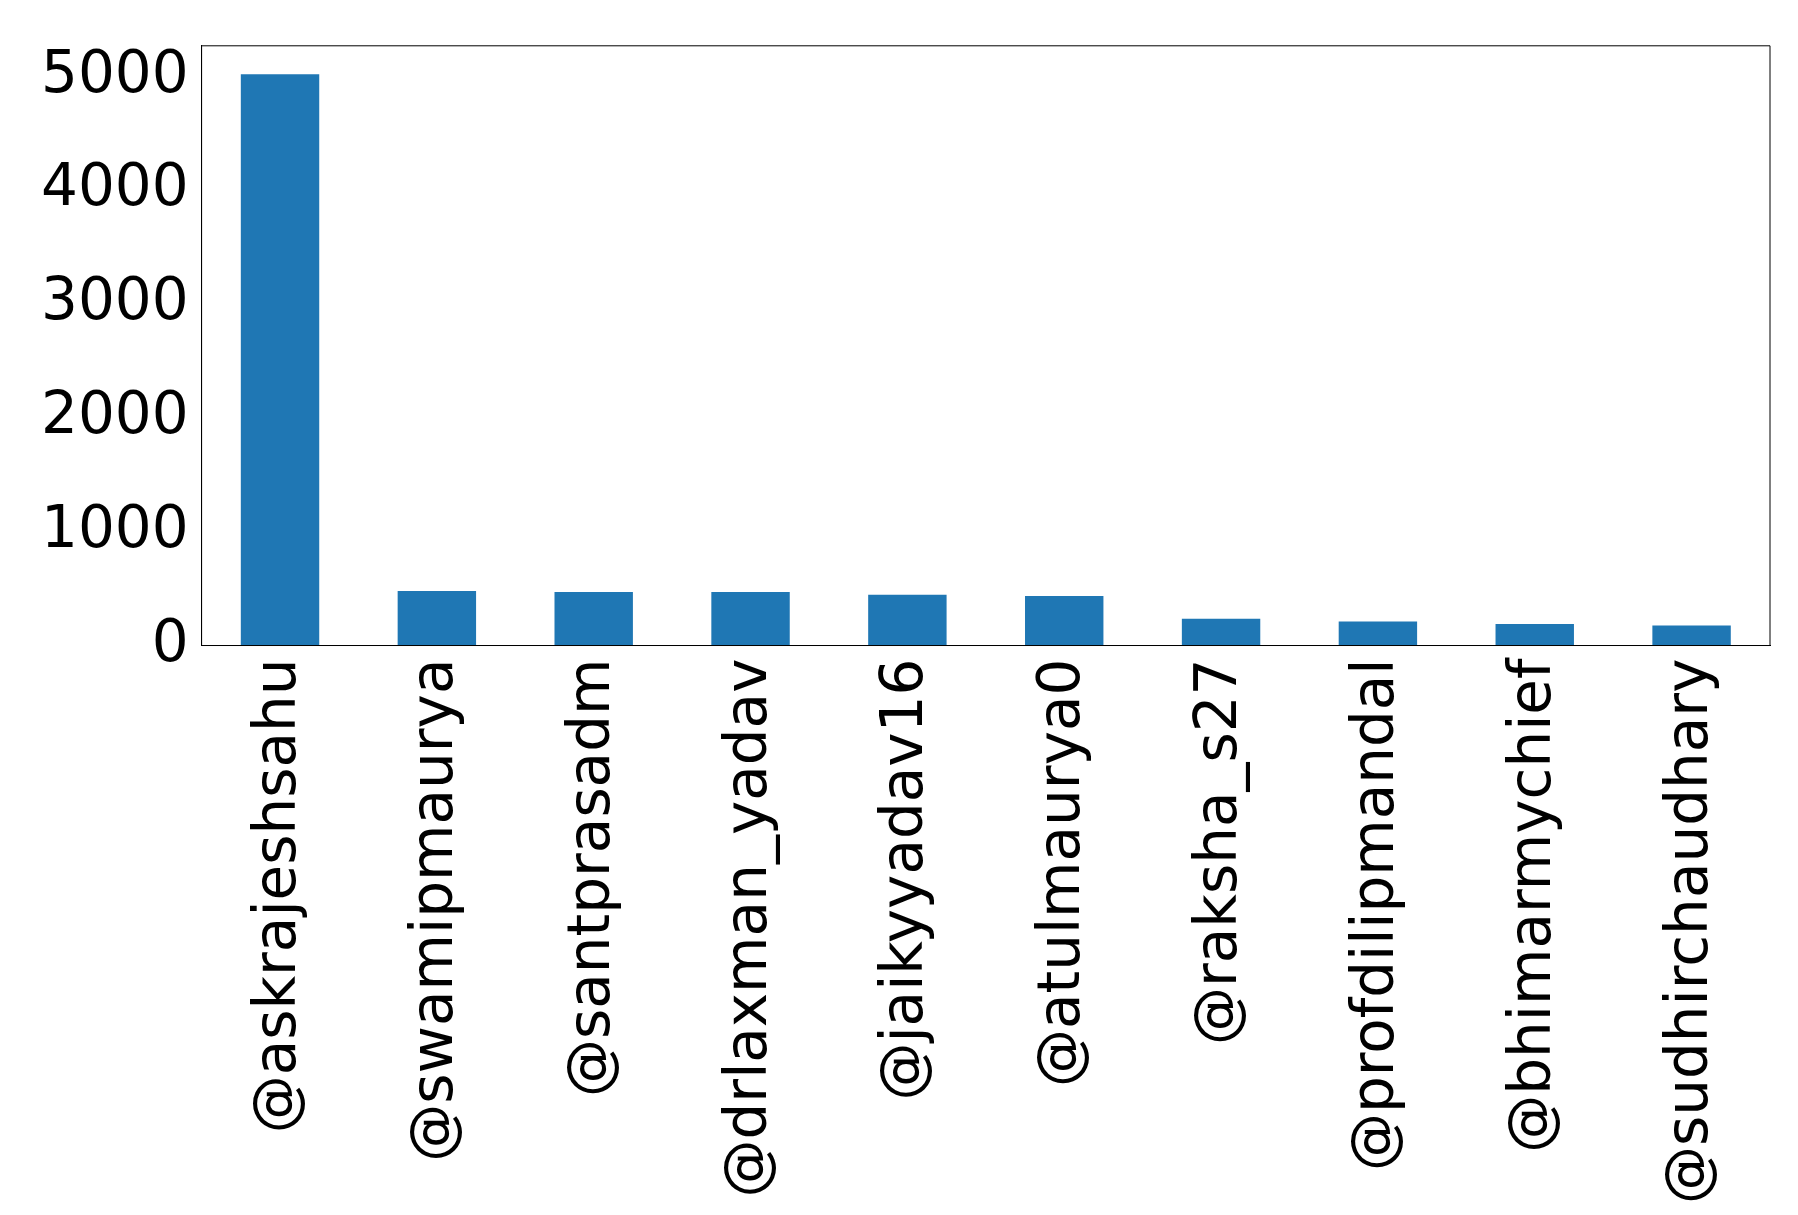  What do you see at coordinates (275, 896) in the screenshot?
I see `x-tick-label: @askrajeshsahu` at bounding box center [275, 896].